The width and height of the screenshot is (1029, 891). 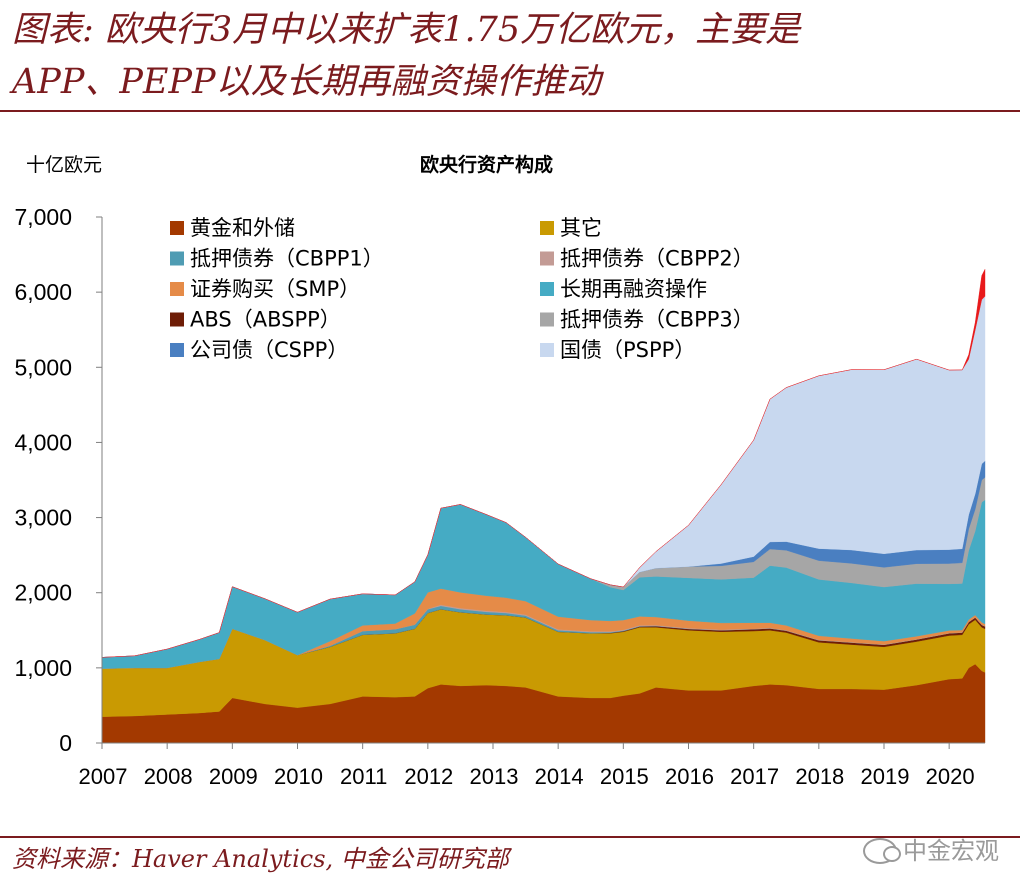 I want to click on x-tick-label: 2016, so click(x=689, y=776).